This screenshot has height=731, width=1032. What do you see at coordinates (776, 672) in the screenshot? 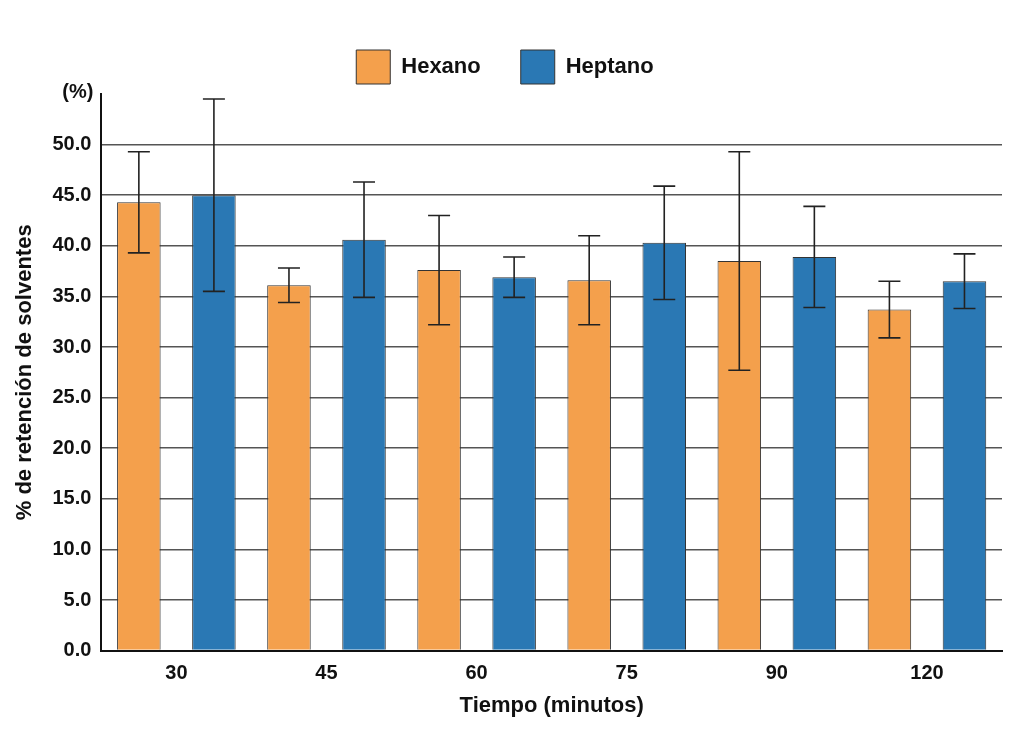
I see `x-tick-label: 90` at bounding box center [776, 672].